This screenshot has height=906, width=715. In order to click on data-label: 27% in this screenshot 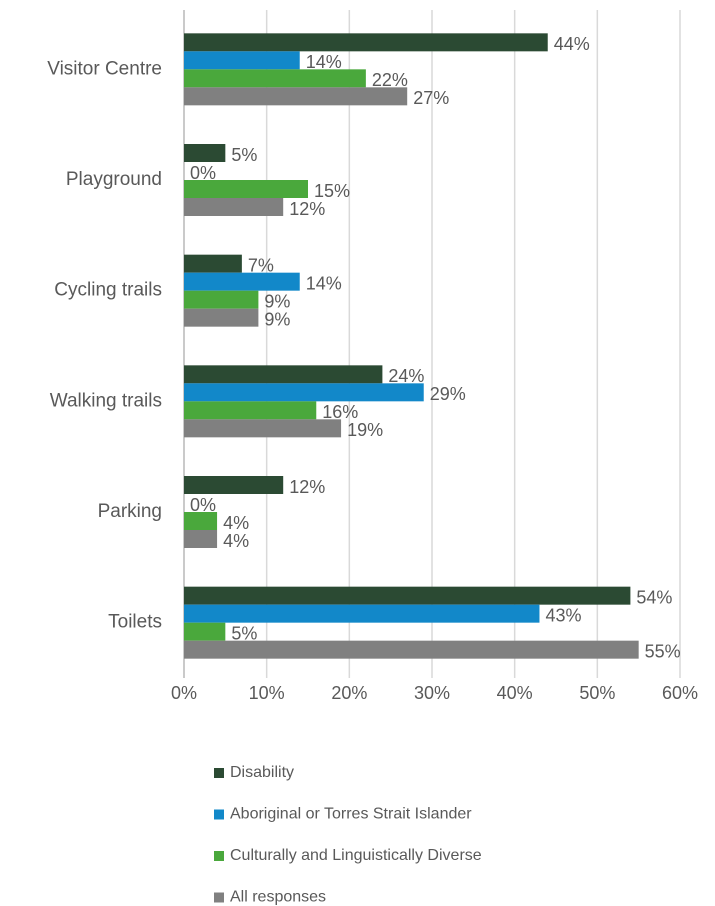, I will do `click(431, 98)`.